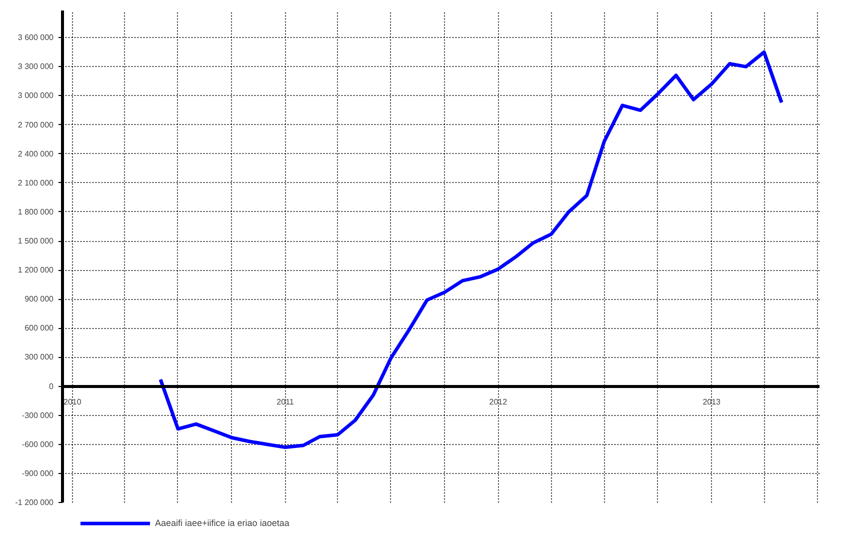  What do you see at coordinates (39, 328) in the screenshot?
I see `y-tick-label: 600 000` at bounding box center [39, 328].